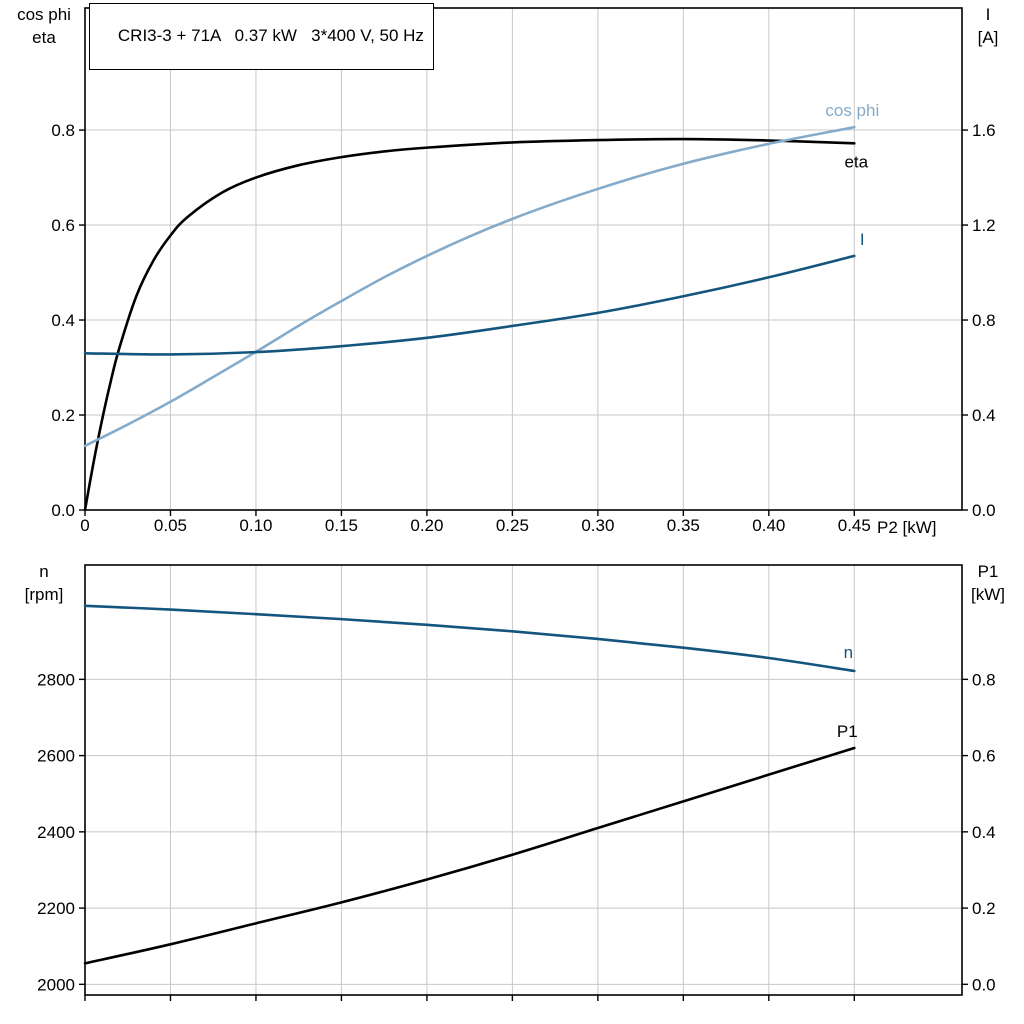 This screenshot has width=1024, height=1024. Describe the element at coordinates (469, 638) in the screenshot. I see `curve-n` at that location.